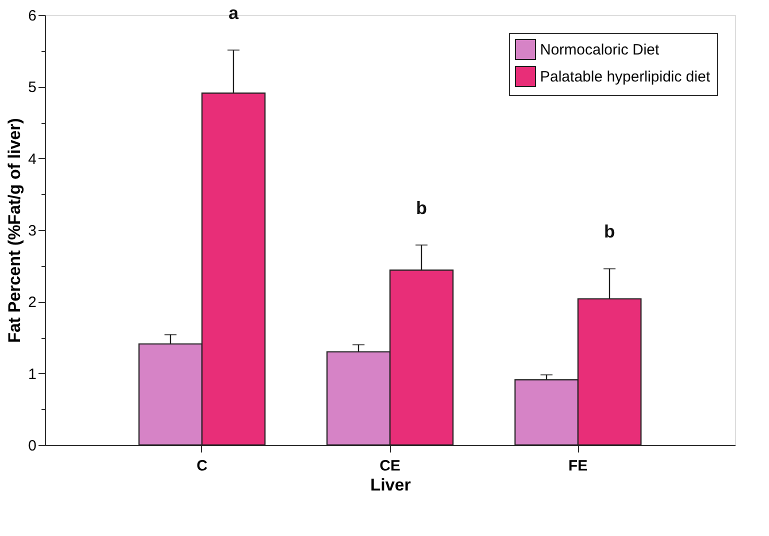 This screenshot has height=536, width=769. I want to click on x-tick-label: C, so click(202, 466).